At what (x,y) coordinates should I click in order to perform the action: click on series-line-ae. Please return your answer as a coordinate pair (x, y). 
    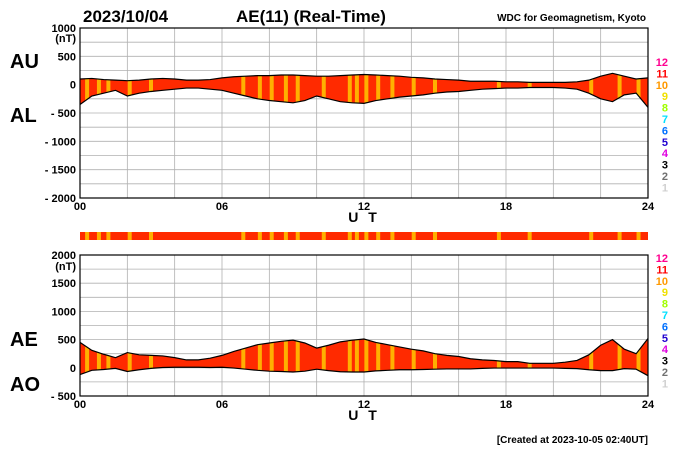
    Looking at the image, I should click on (364, 351).